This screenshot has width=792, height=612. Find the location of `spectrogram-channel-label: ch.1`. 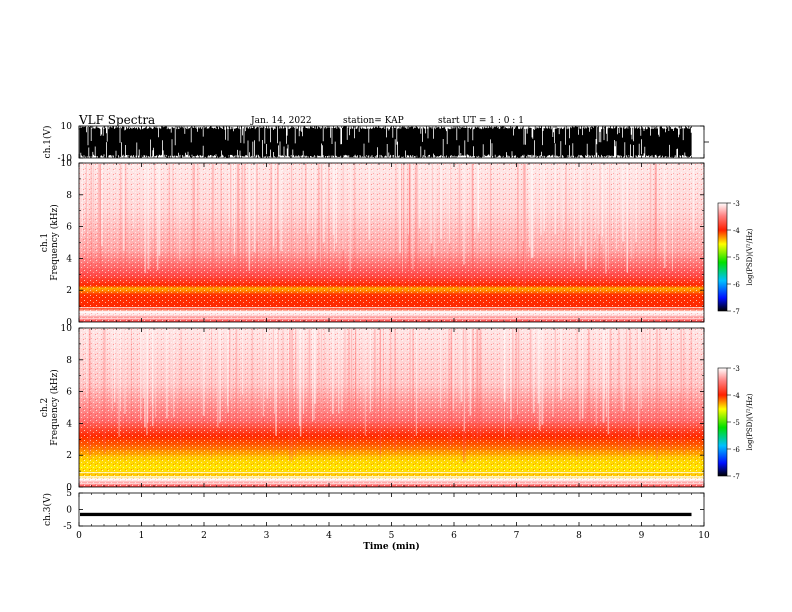

spectrogram-channel-label: ch.1 is located at coordinates (45, 242).